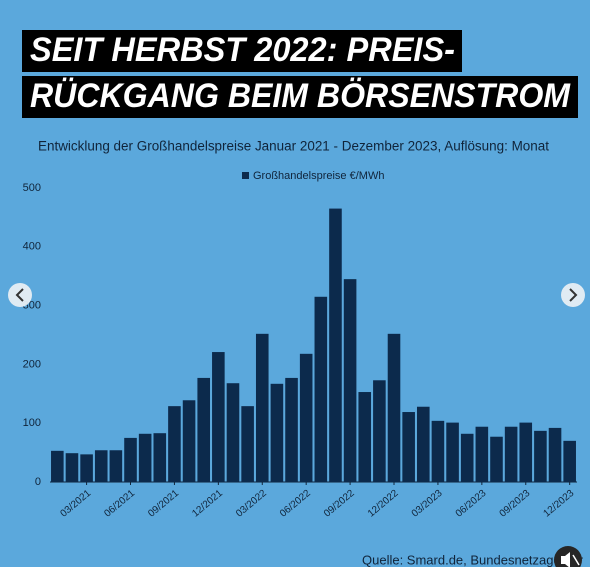 The image size is (598, 567). I want to click on source: Quelle: Smard.de, Bundesnetzagentur, so click(473, 559).